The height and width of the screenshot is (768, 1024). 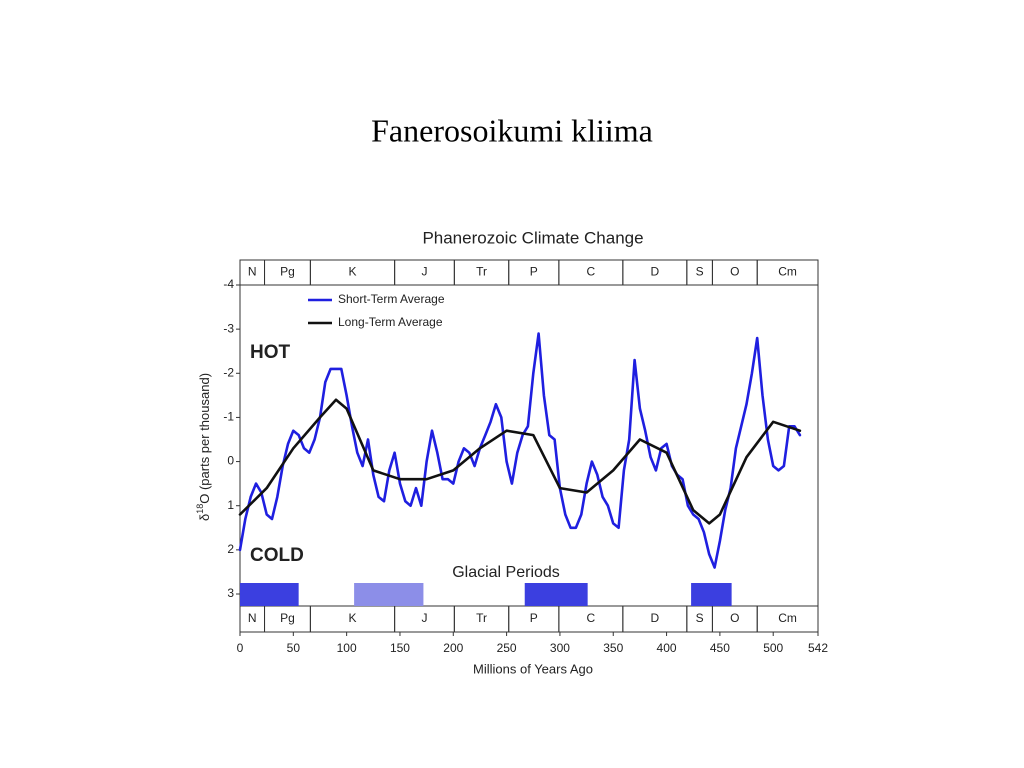 I want to click on y-tick-label: -4, so click(x=228, y=284).